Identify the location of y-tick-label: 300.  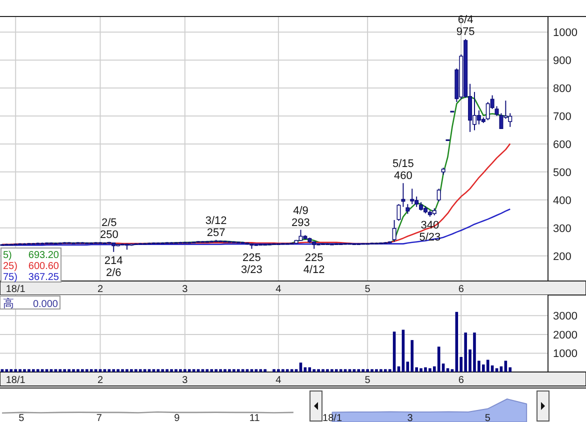
(562, 228).